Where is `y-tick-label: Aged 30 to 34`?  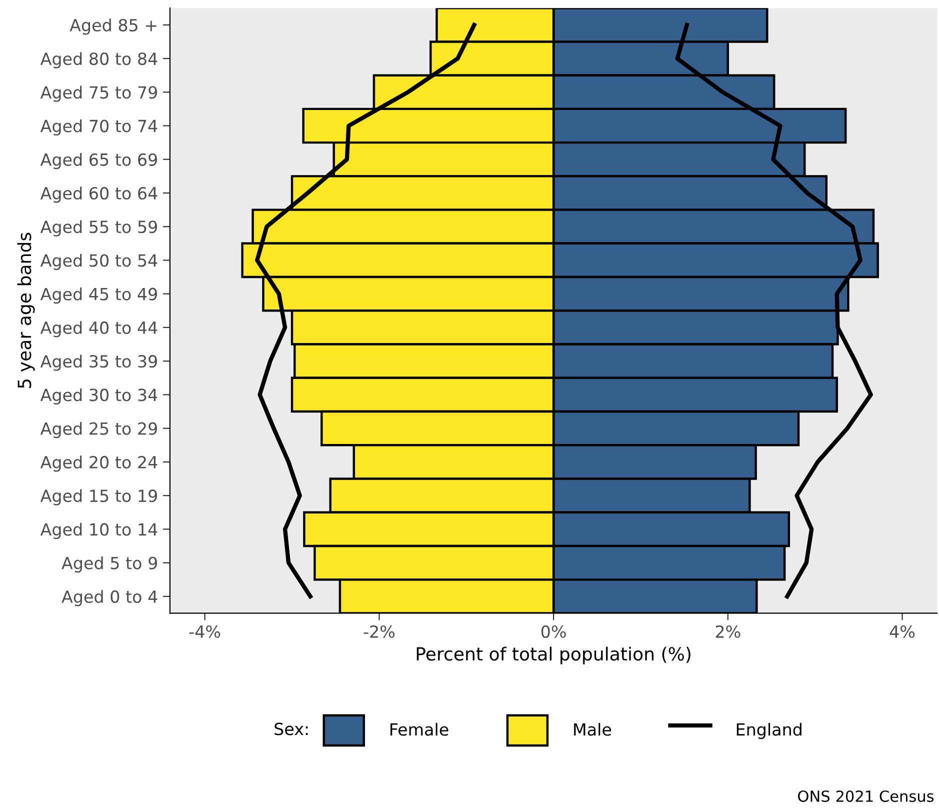
y-tick-label: Aged 30 to 34 is located at coordinates (99, 396).